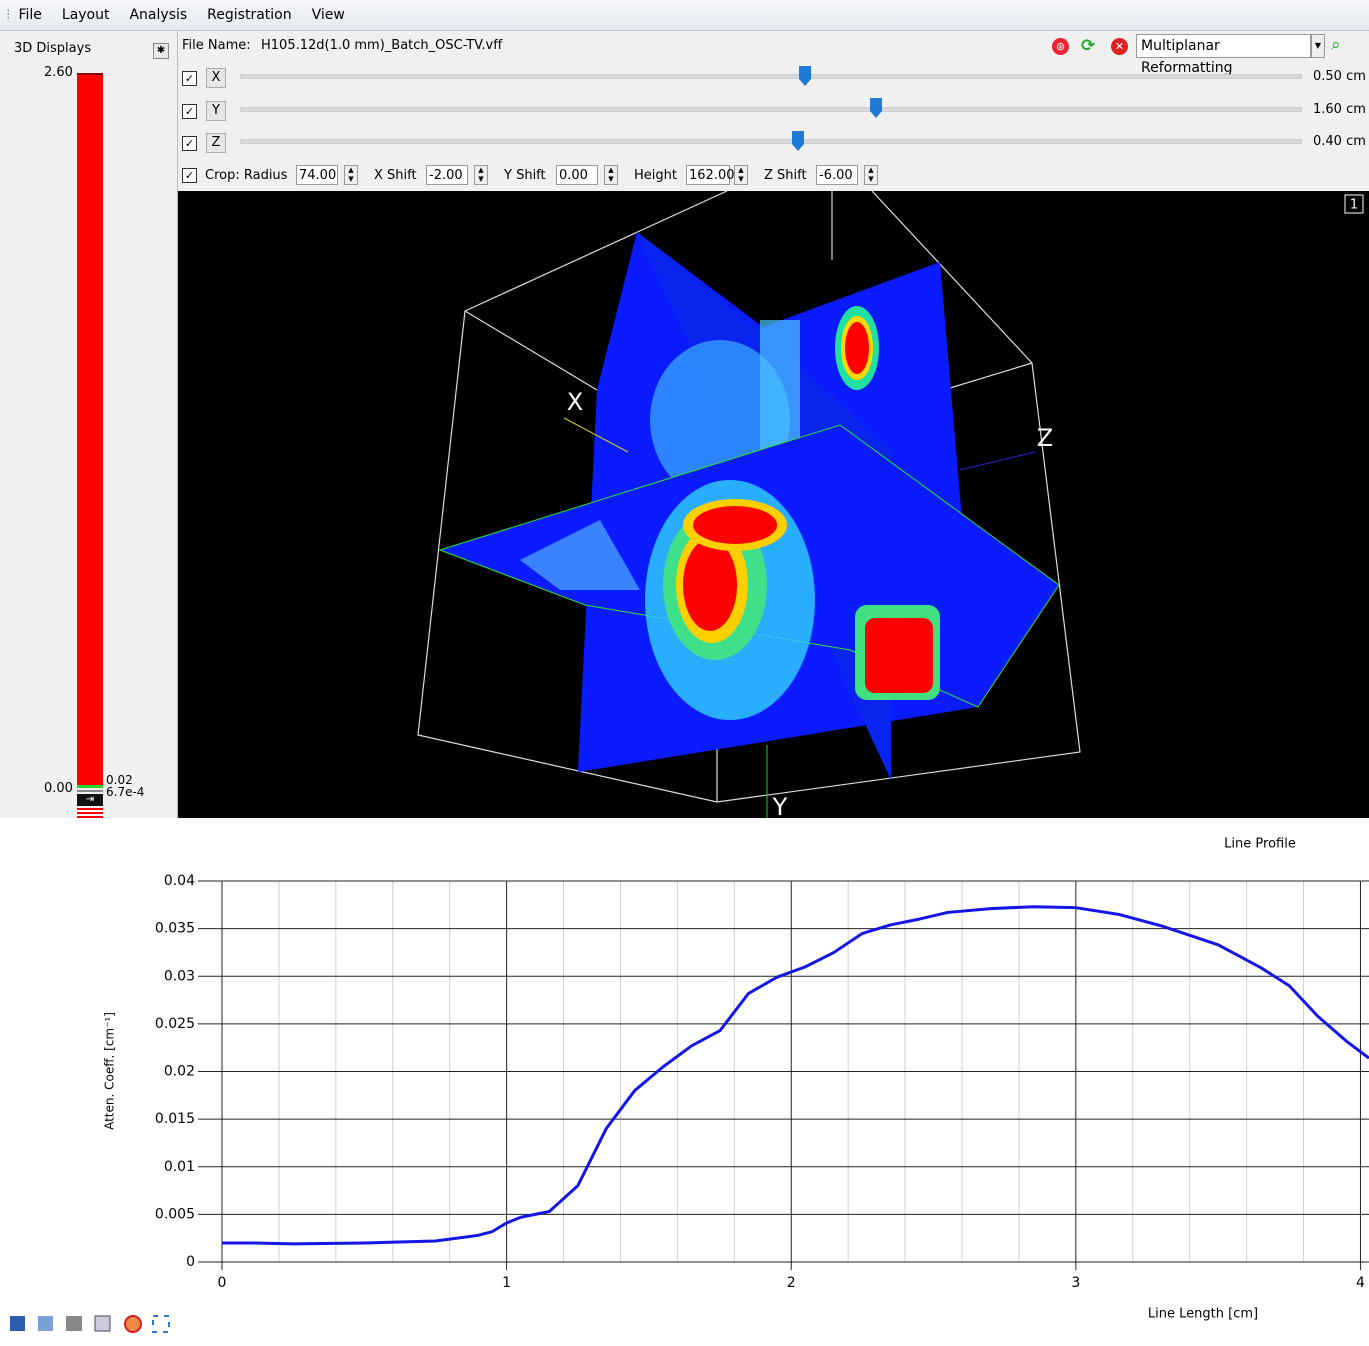  Describe the element at coordinates (179, 1167) in the screenshot. I see `y-tick-label: 0.01` at that location.